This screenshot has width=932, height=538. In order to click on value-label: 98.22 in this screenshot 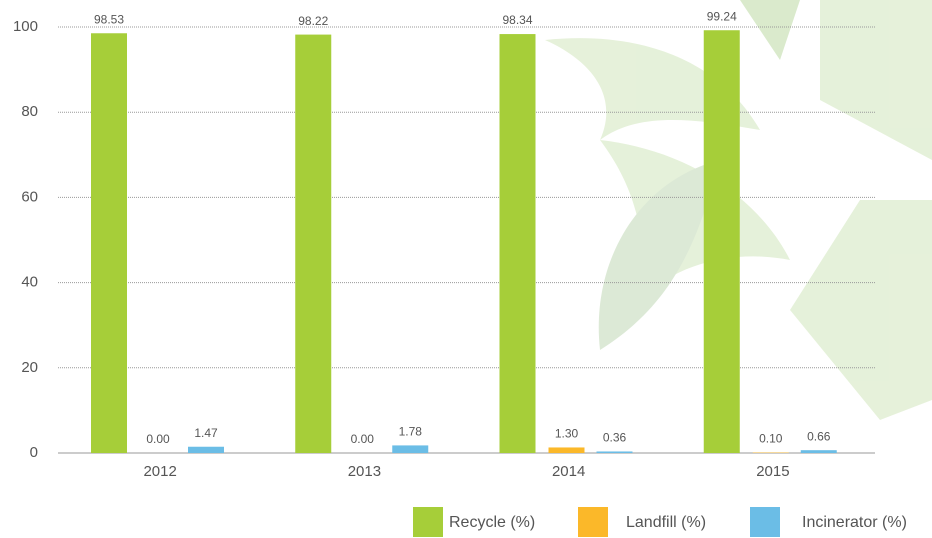, I will do `click(313, 21)`.